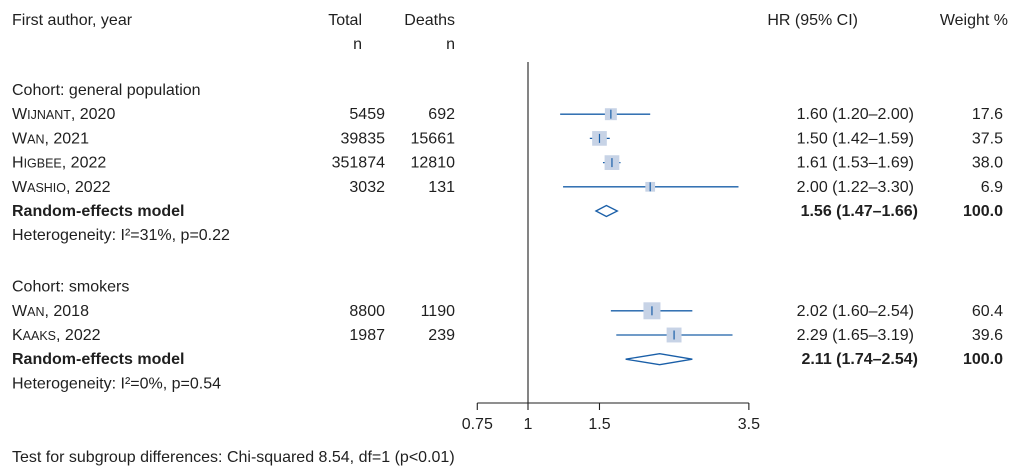 This screenshot has height=469, width=1022. I want to click on x-axis-tick-label: 0.75, so click(477, 424).